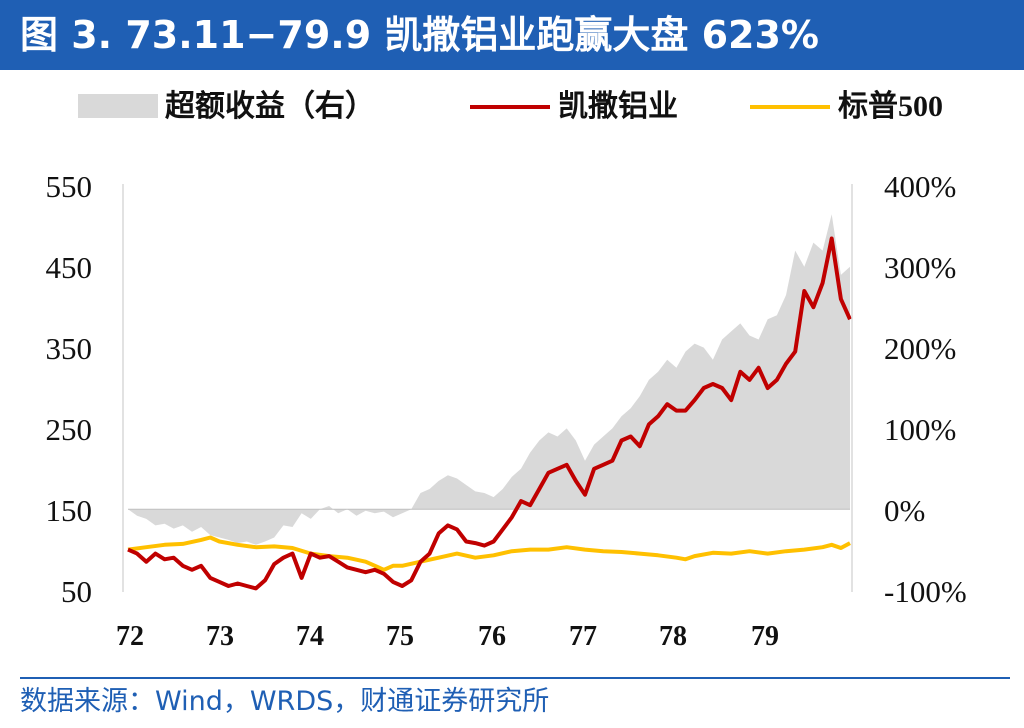 This screenshot has height=728, width=1024. Describe the element at coordinates (920, 267) in the screenshot. I see `y-right-tick-4: 300%` at that location.